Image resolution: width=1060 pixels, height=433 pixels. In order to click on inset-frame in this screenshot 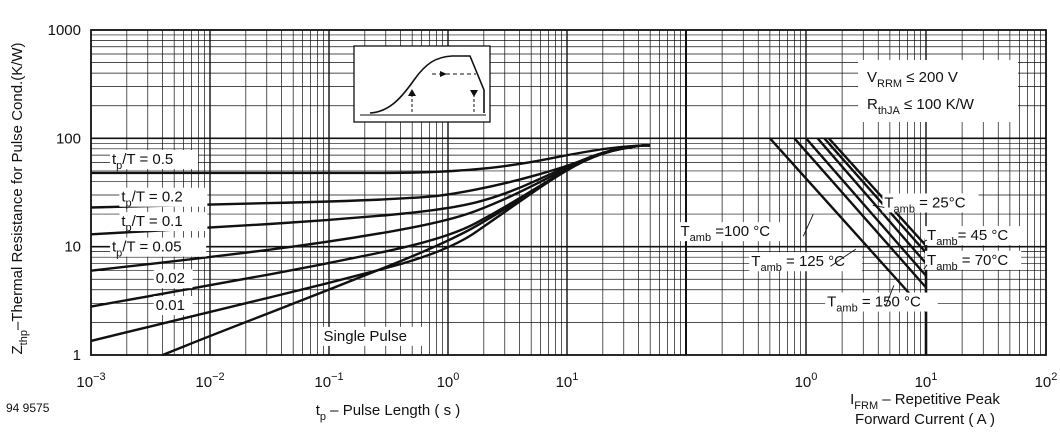, I will do `click(422, 84)`.